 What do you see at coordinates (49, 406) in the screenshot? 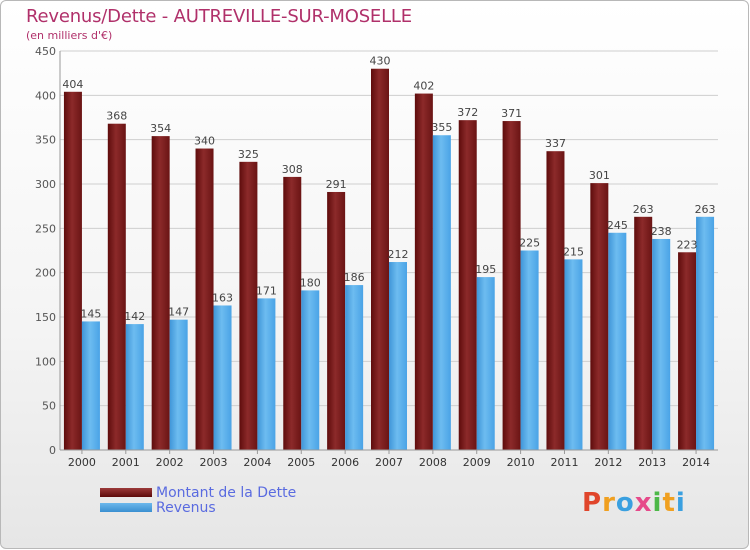
I see `y-tick-label: 50` at bounding box center [49, 406].